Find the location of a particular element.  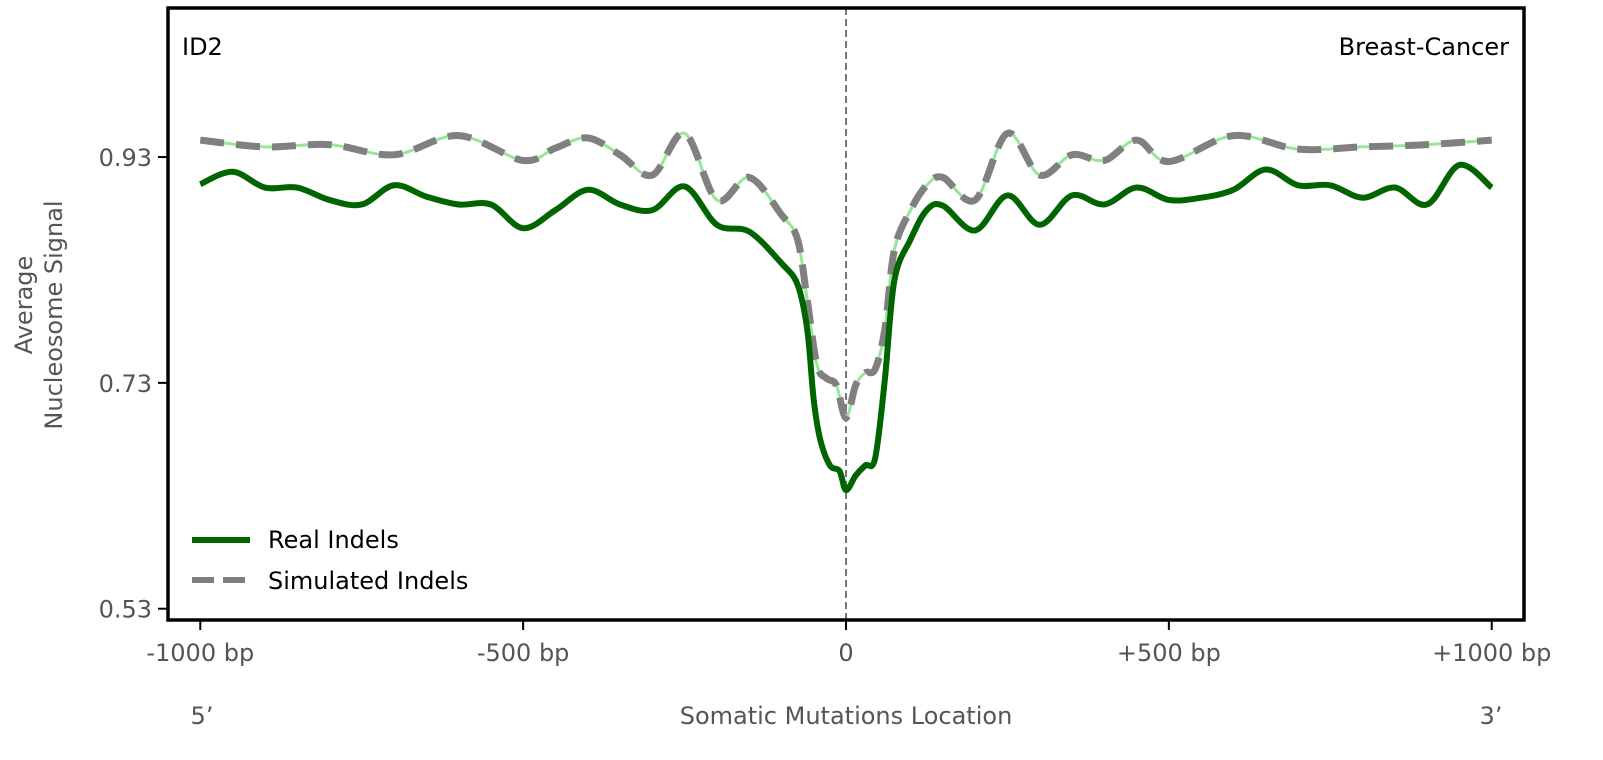

x-tick-label: +500 bp is located at coordinates (1169, 653).